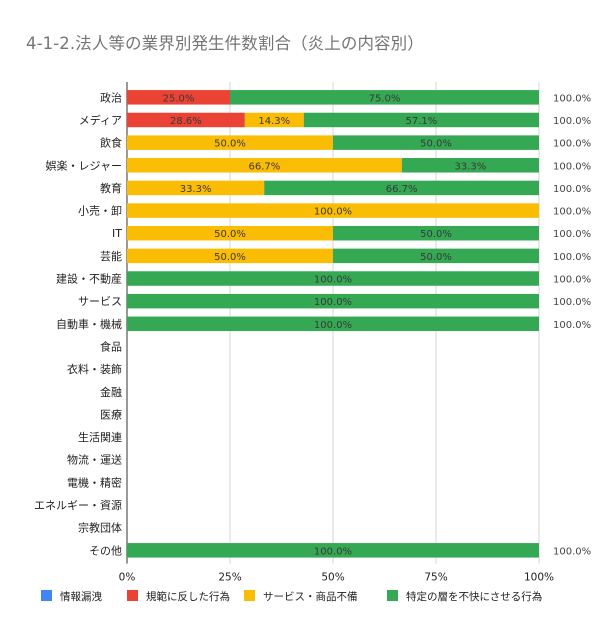 The width and height of the screenshot is (600, 621). I want to click on category-label: 建設・不動産, so click(89, 279).